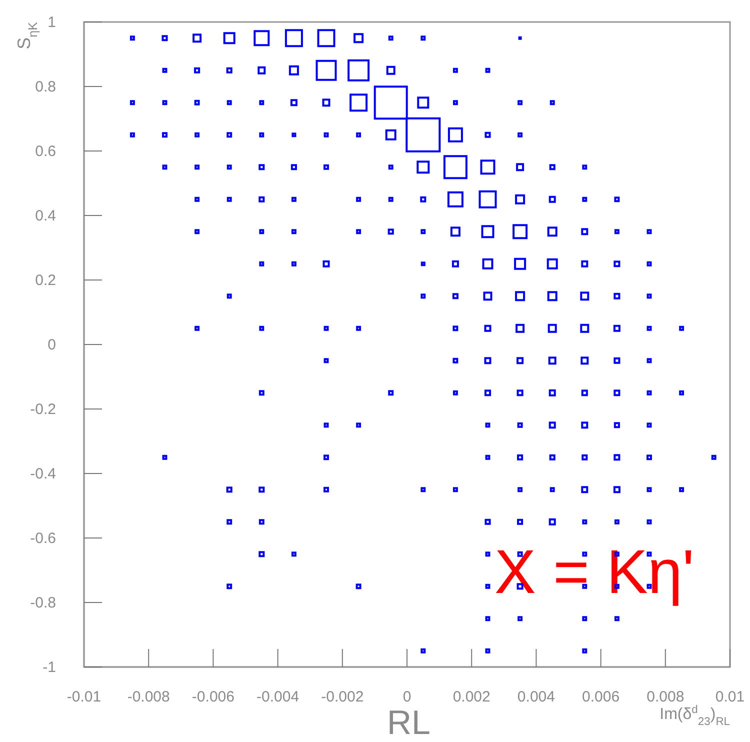 The width and height of the screenshot is (750, 742). Describe the element at coordinates (43, 538) in the screenshot. I see `y-tick-label: -0.6` at that location.